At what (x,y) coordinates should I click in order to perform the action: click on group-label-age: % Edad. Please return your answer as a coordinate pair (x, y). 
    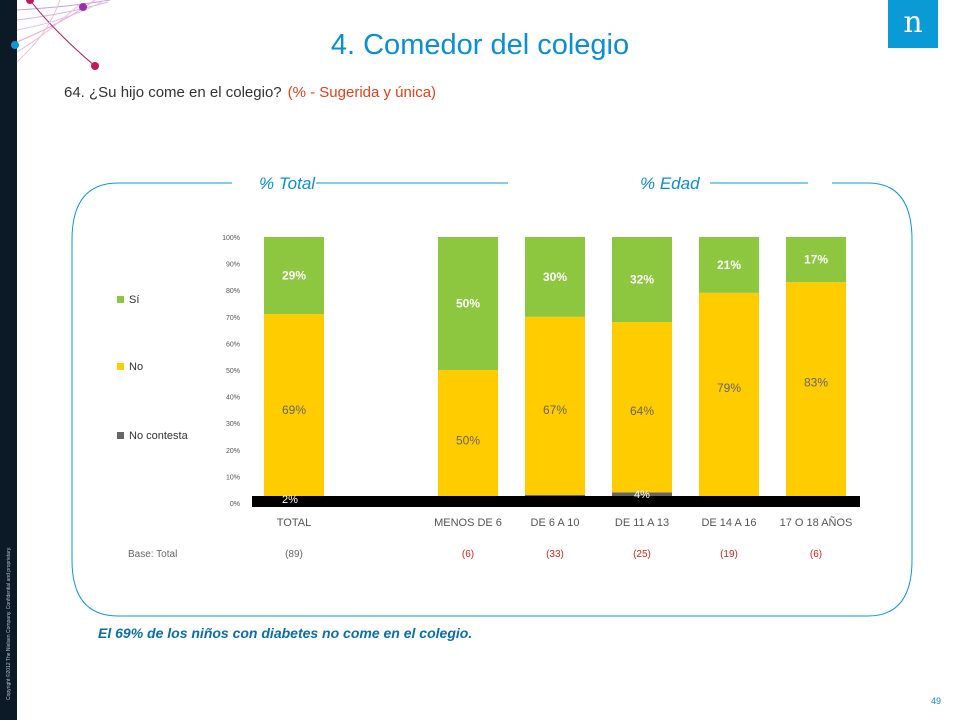
    Looking at the image, I should click on (670, 183).